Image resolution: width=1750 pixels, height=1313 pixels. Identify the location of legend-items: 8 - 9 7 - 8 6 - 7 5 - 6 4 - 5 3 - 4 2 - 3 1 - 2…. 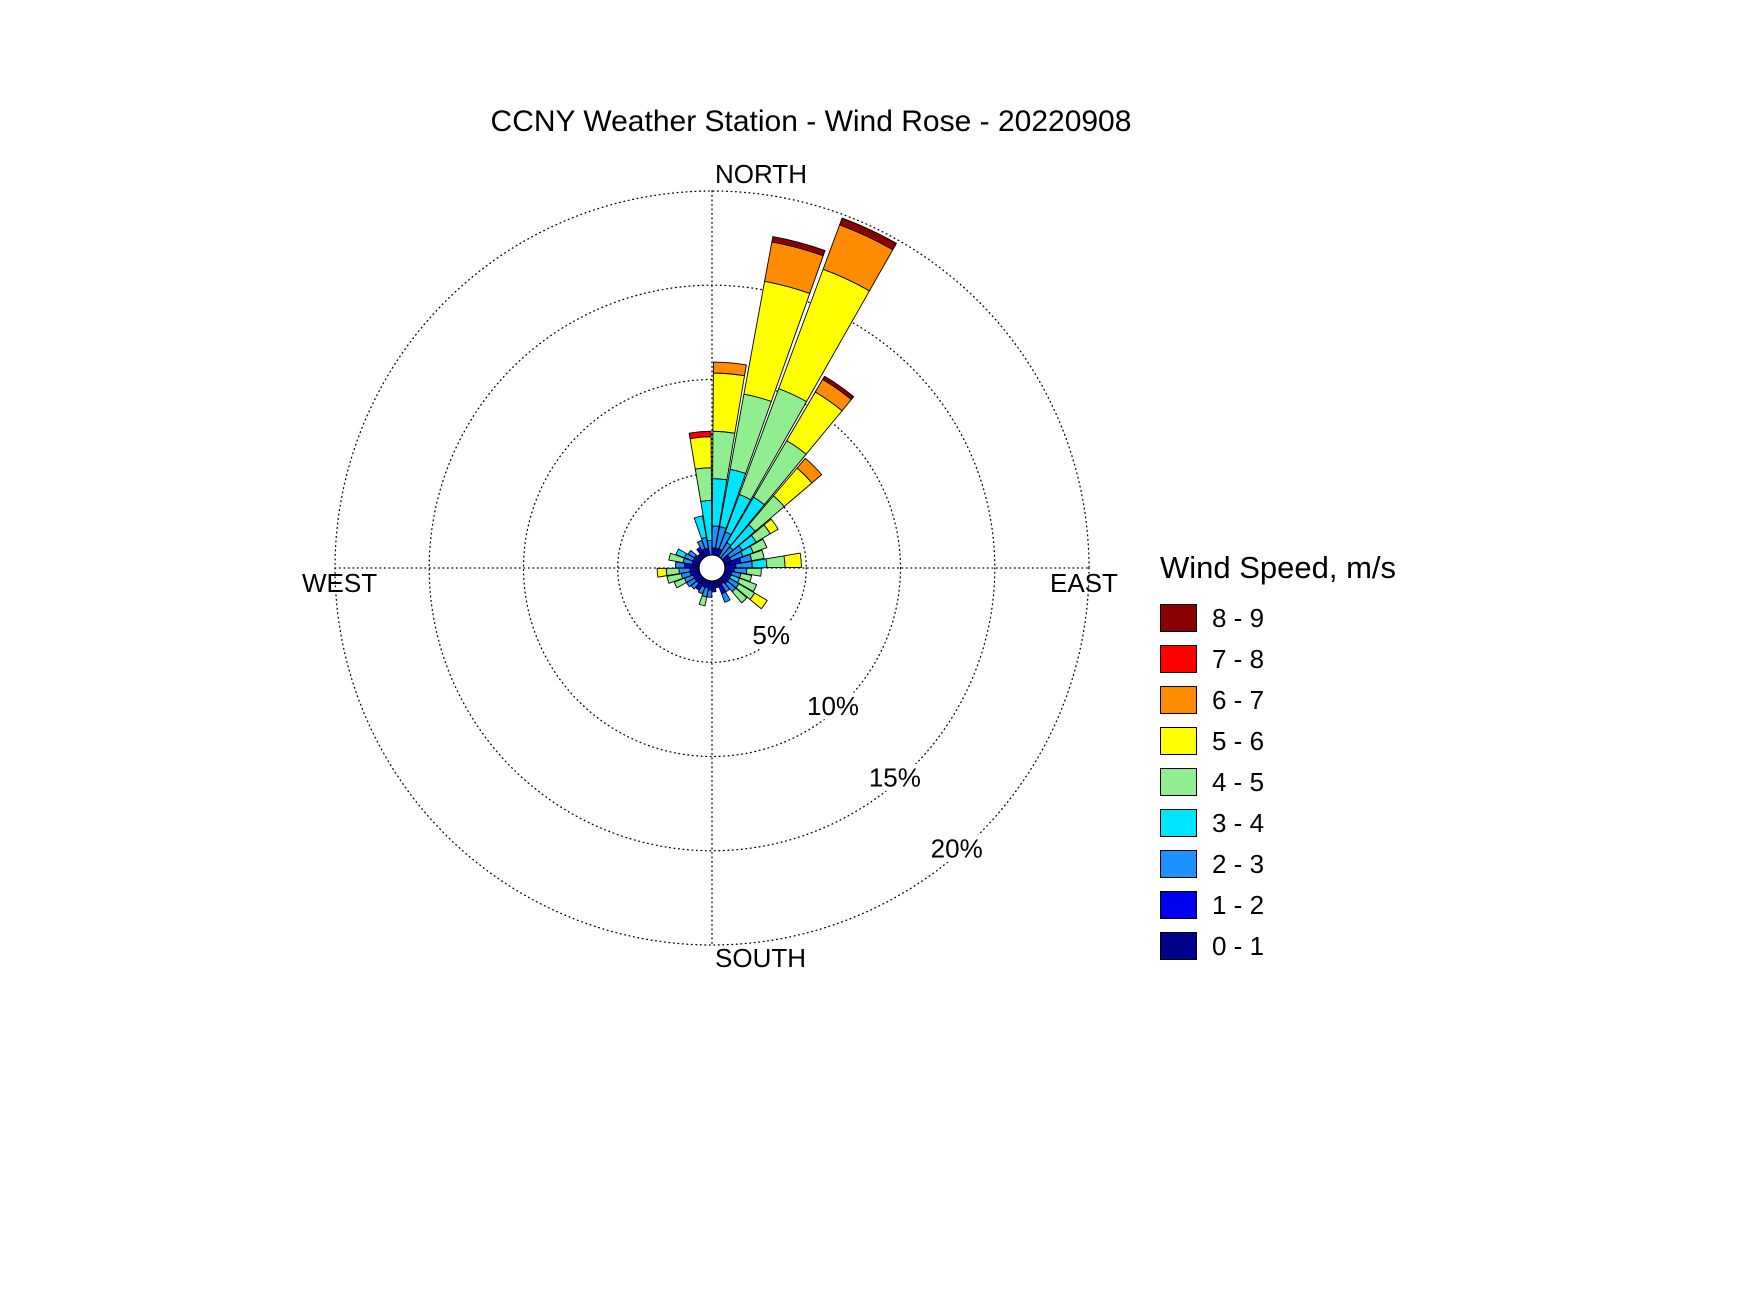
(1278, 782).